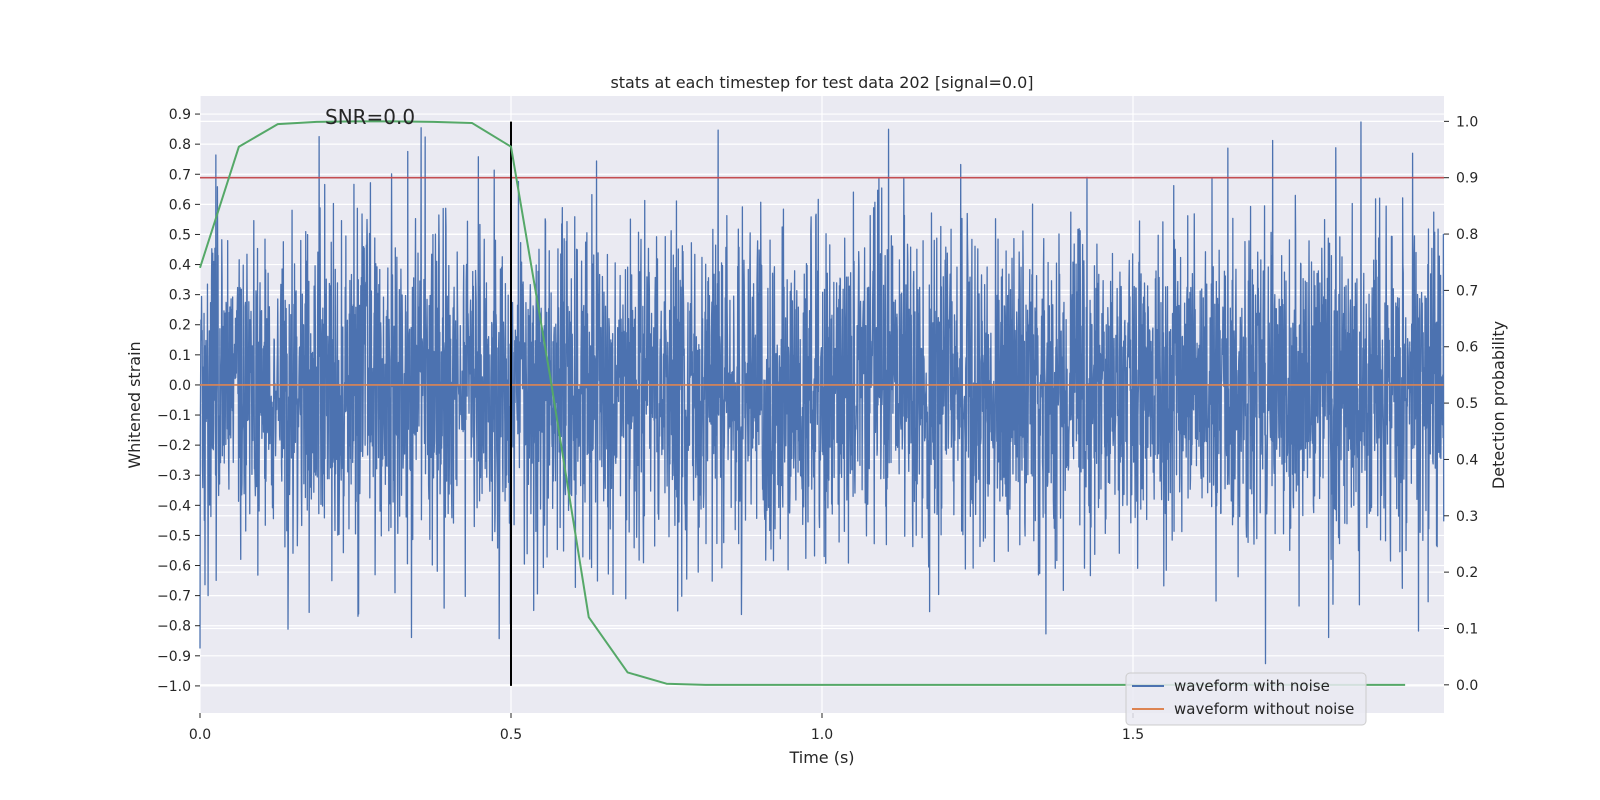 The width and height of the screenshot is (1600, 800). I want to click on y-axis-right-label: Detection probability, so click(1498, 405).